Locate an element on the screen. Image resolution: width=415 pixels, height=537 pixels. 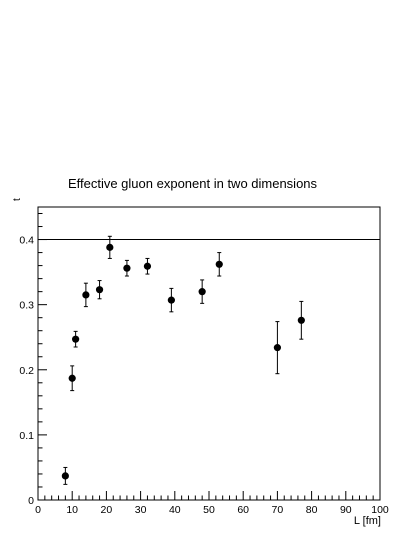
y-tick-label: 0 is located at coordinates (31, 501).